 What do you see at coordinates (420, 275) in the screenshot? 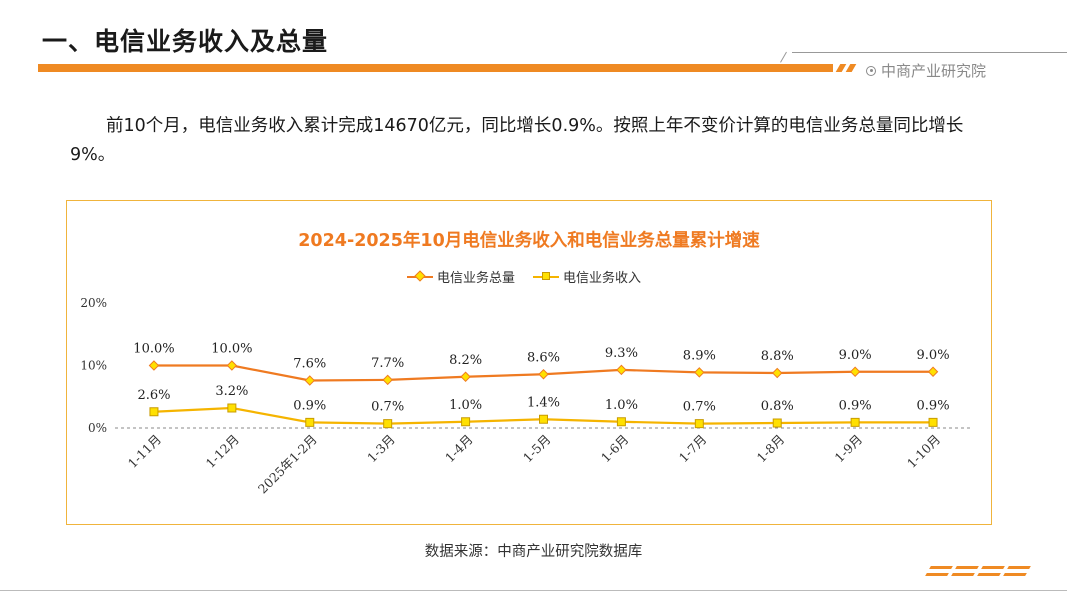
I see `legend-marker-total` at bounding box center [420, 275].